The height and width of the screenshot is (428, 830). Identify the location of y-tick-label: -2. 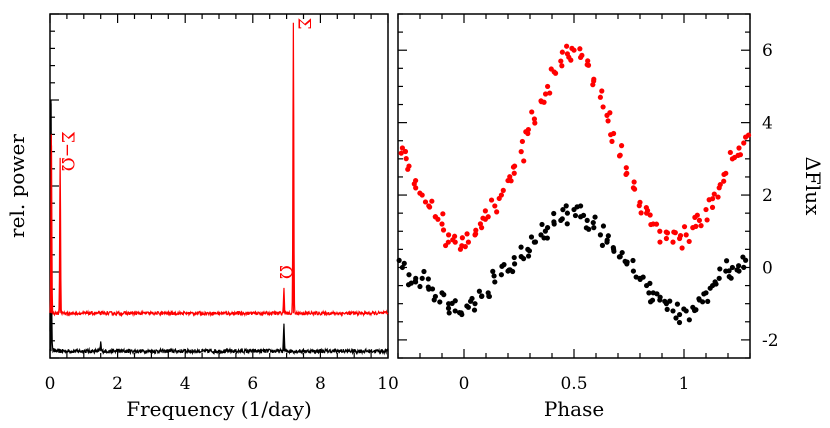
(770, 341).